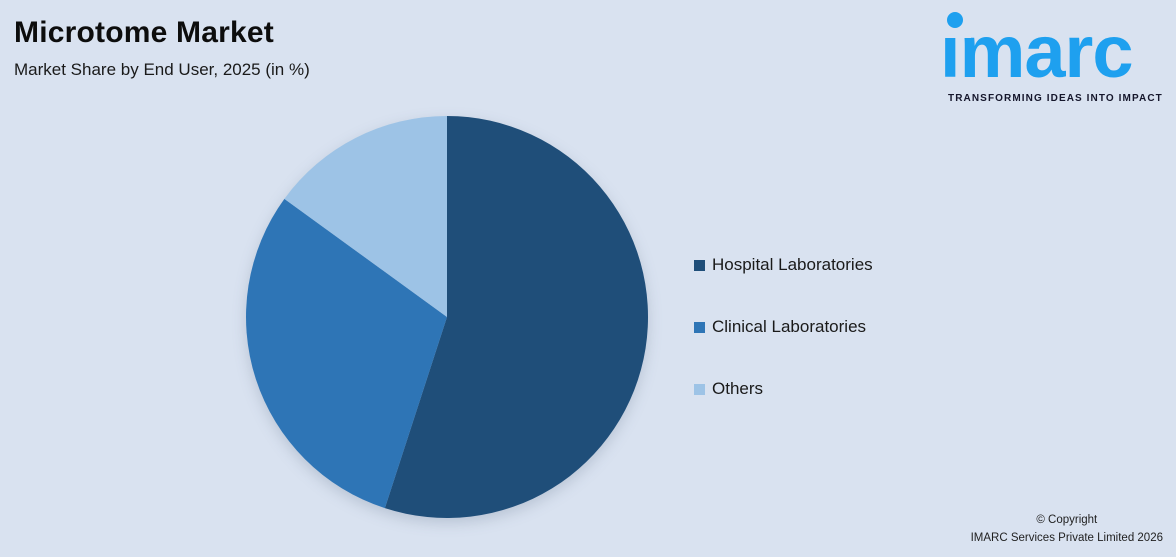 The height and width of the screenshot is (557, 1176). I want to click on page-title: Microtome Market, so click(144, 32).